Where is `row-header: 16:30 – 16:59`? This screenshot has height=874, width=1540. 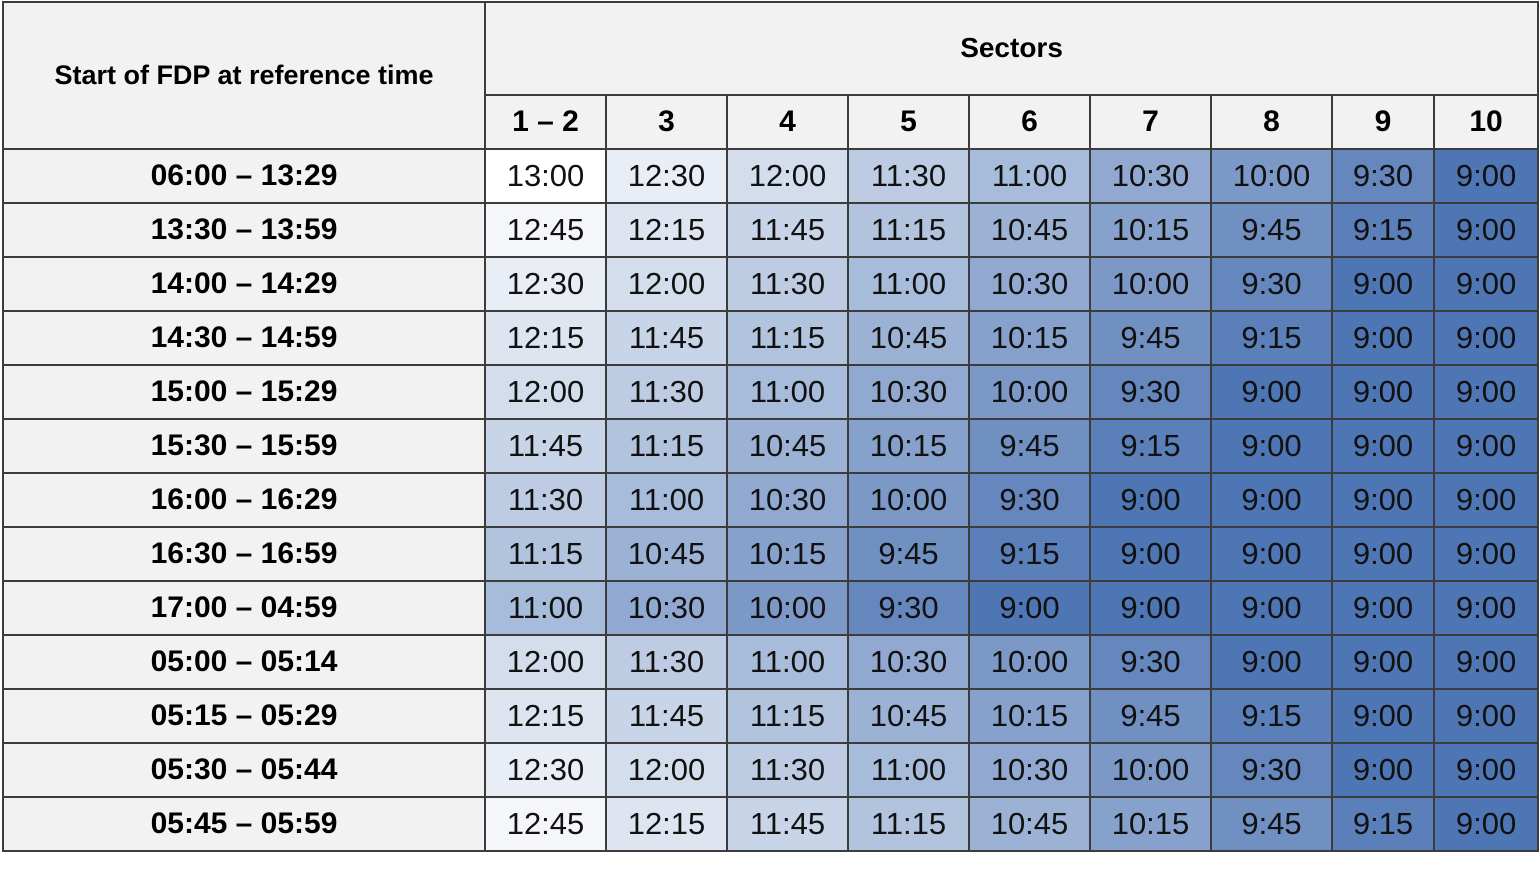
row-header: 16:30 – 16:59 is located at coordinates (244, 554).